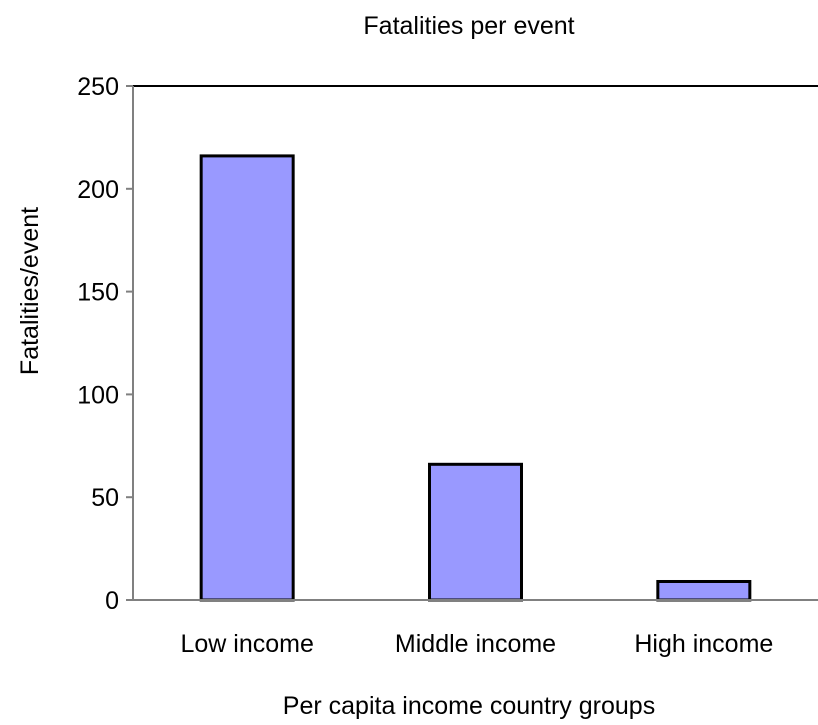  I want to click on bar-low-income, so click(247, 378).